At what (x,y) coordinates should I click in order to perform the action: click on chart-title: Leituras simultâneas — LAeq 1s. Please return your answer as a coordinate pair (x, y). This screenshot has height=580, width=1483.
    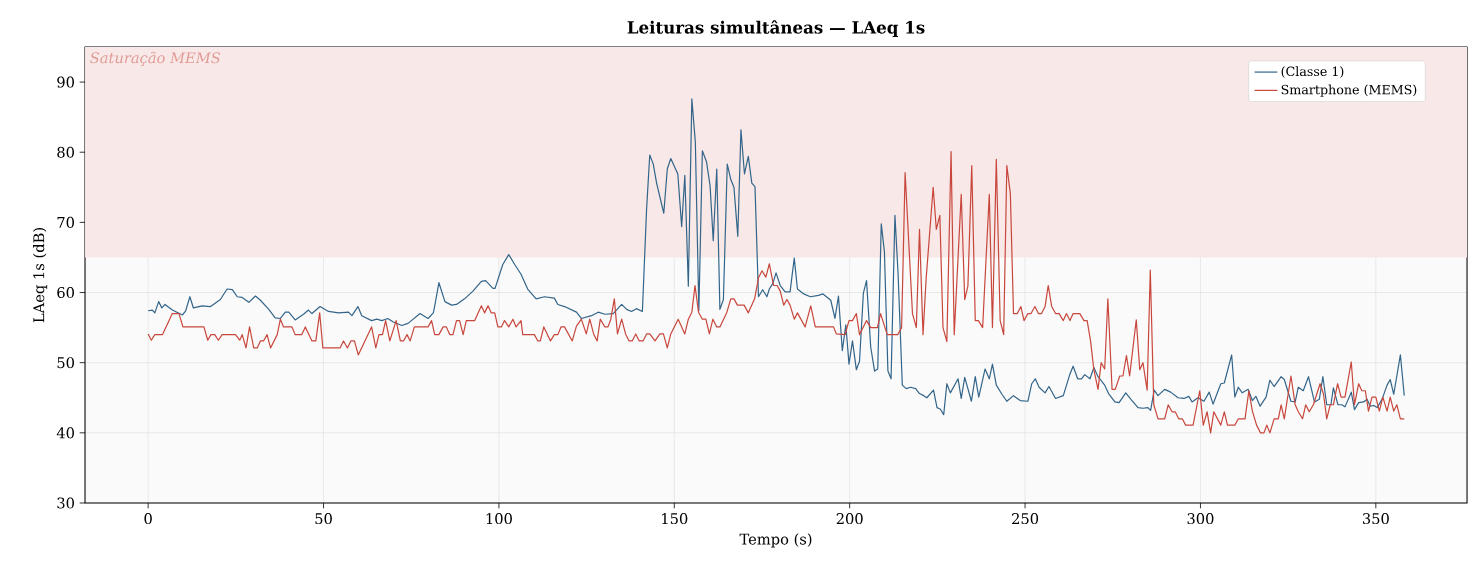
    Looking at the image, I should click on (776, 28).